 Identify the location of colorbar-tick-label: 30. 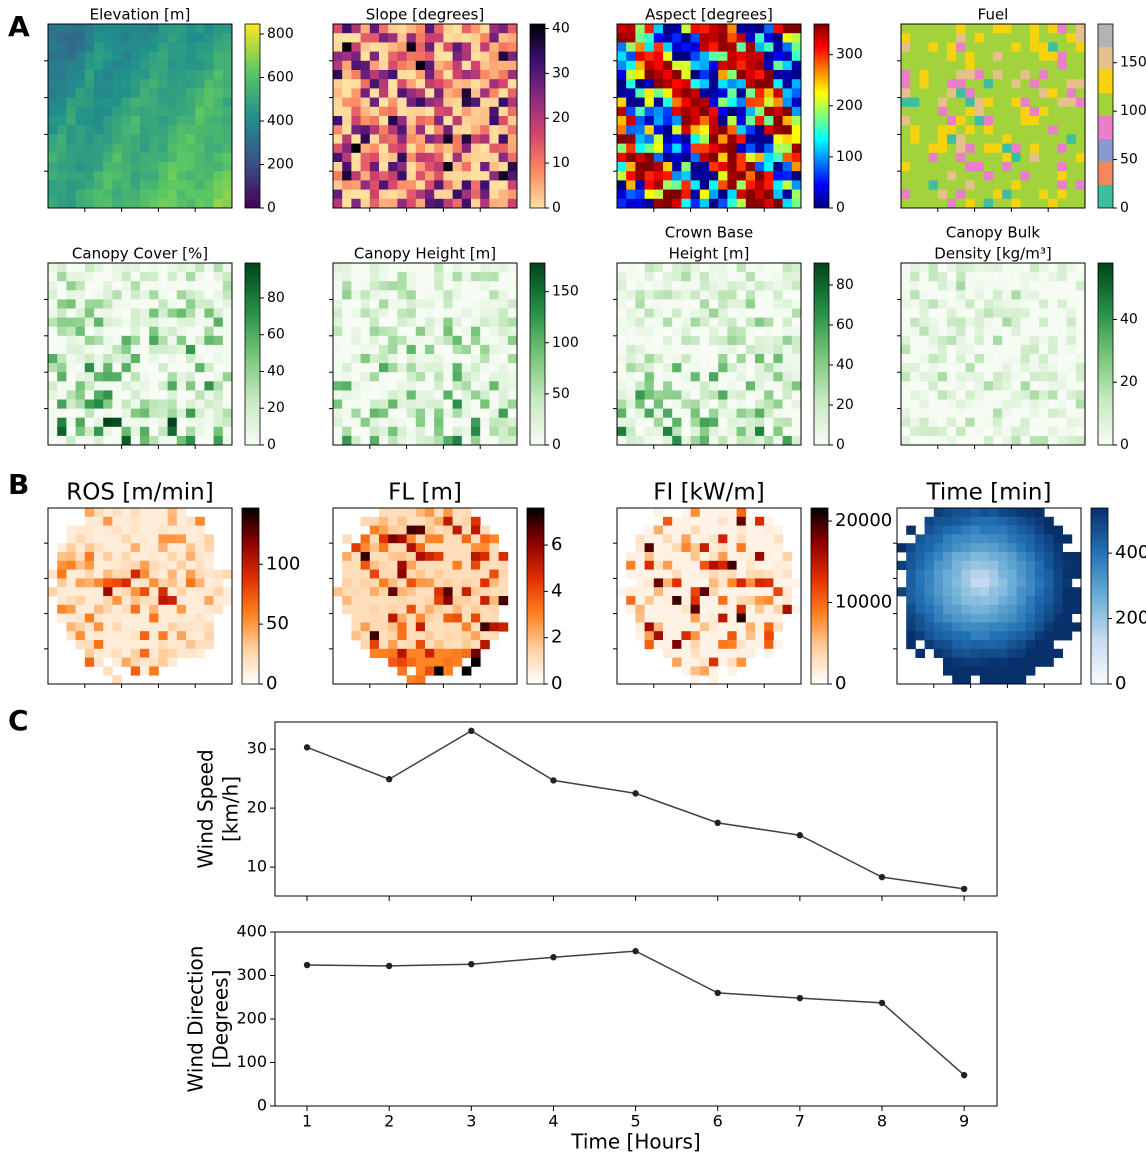
(561, 73).